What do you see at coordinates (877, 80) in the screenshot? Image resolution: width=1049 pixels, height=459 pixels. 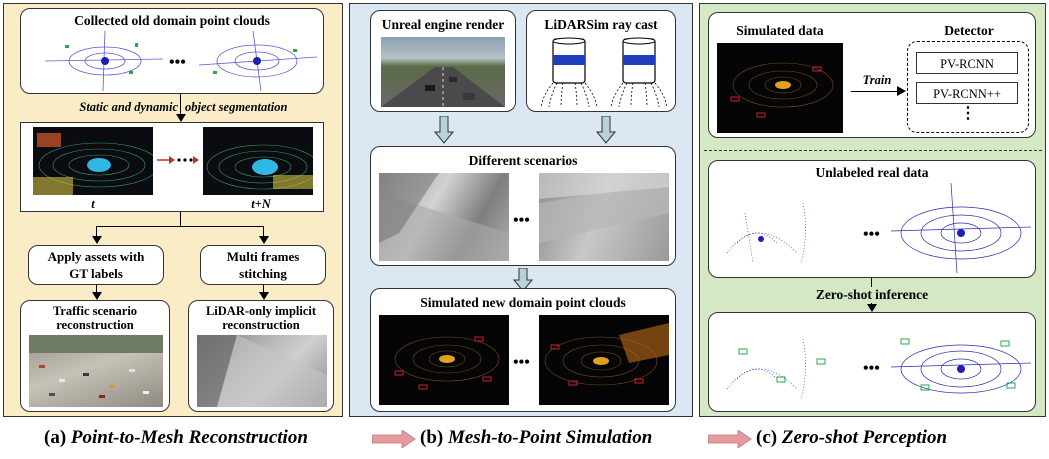 I see `train-label: Train` at bounding box center [877, 80].